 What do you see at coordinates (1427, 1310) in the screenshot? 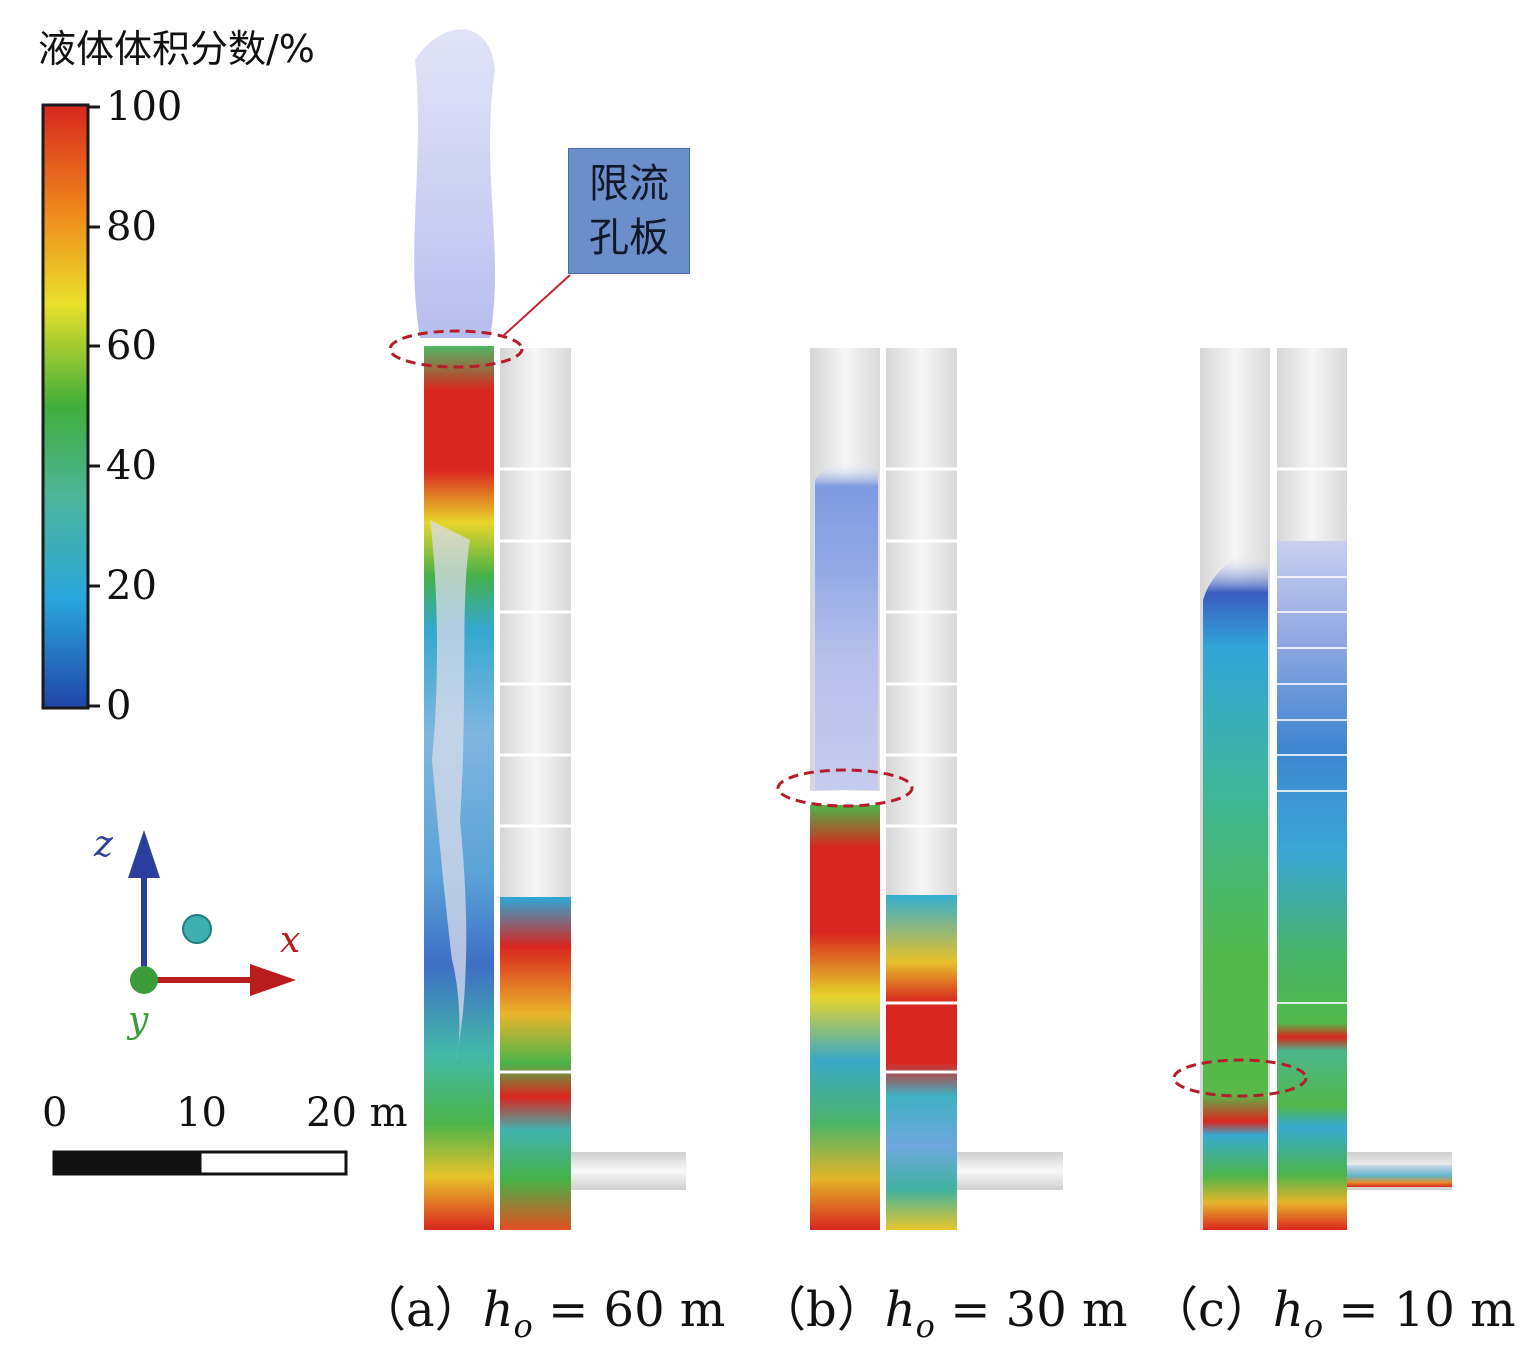
I see `caption-c-value: = 10 m` at bounding box center [1427, 1310].